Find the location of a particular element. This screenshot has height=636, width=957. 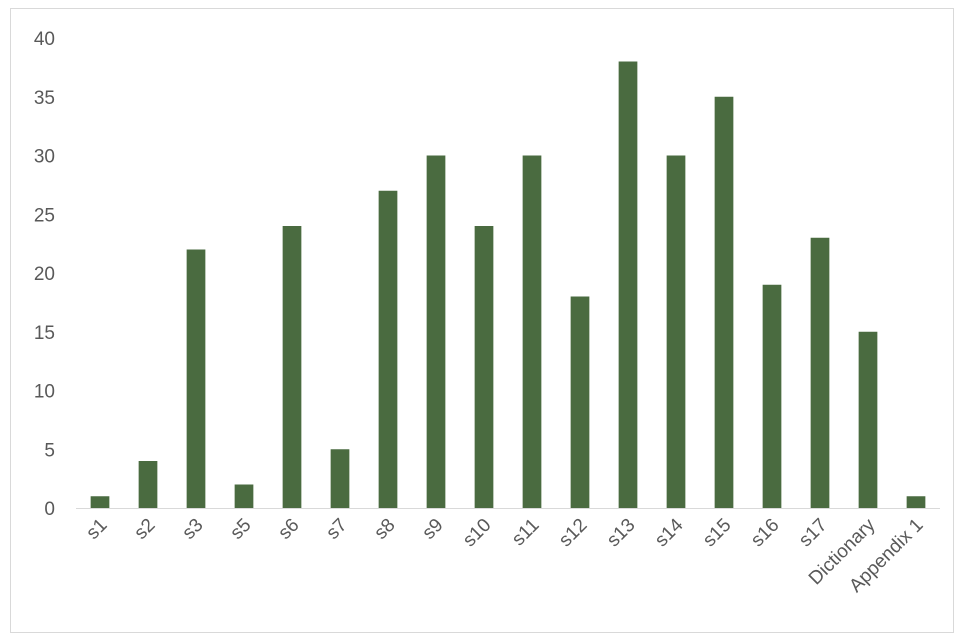

x-tick-label: s3 is located at coordinates (192, 529).